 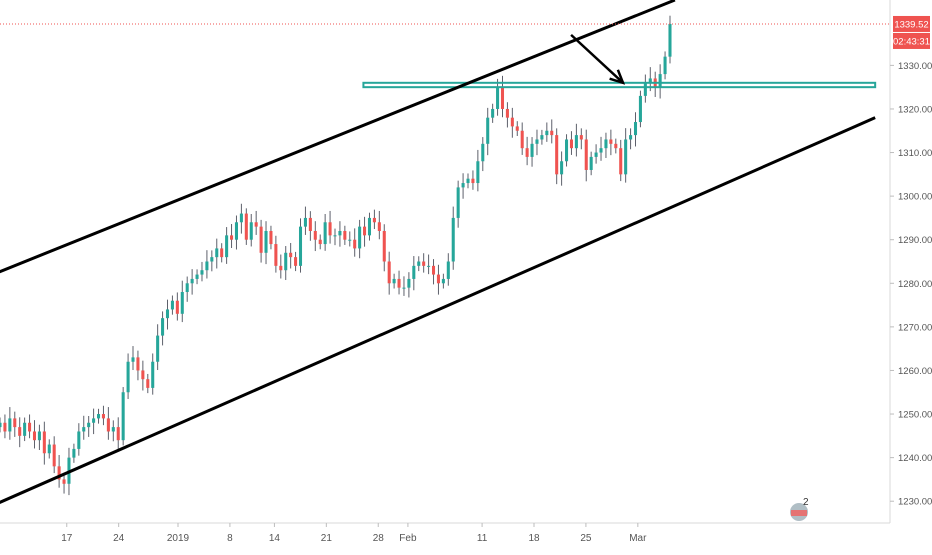 What do you see at coordinates (178, 538) in the screenshot?
I see `x-tick-label: 2019` at bounding box center [178, 538].